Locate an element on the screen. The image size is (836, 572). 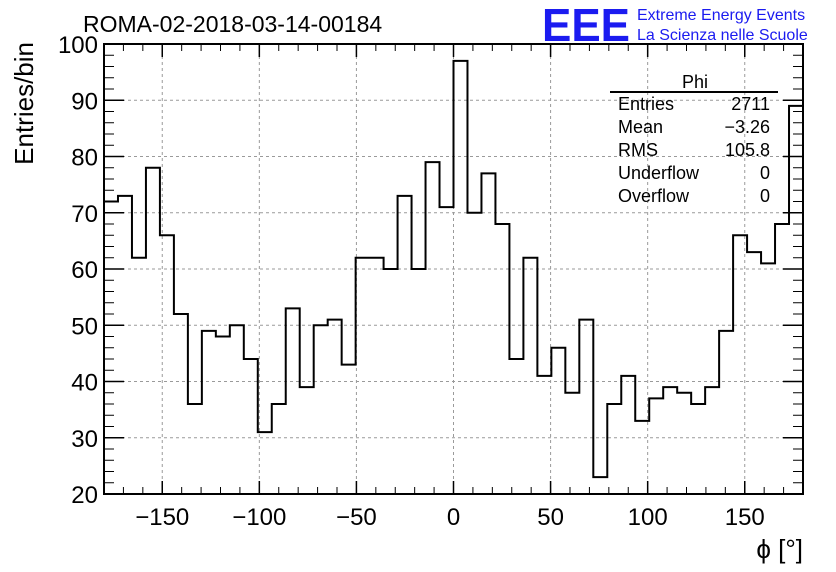
x-tick-label: 50 is located at coordinates (550, 517).